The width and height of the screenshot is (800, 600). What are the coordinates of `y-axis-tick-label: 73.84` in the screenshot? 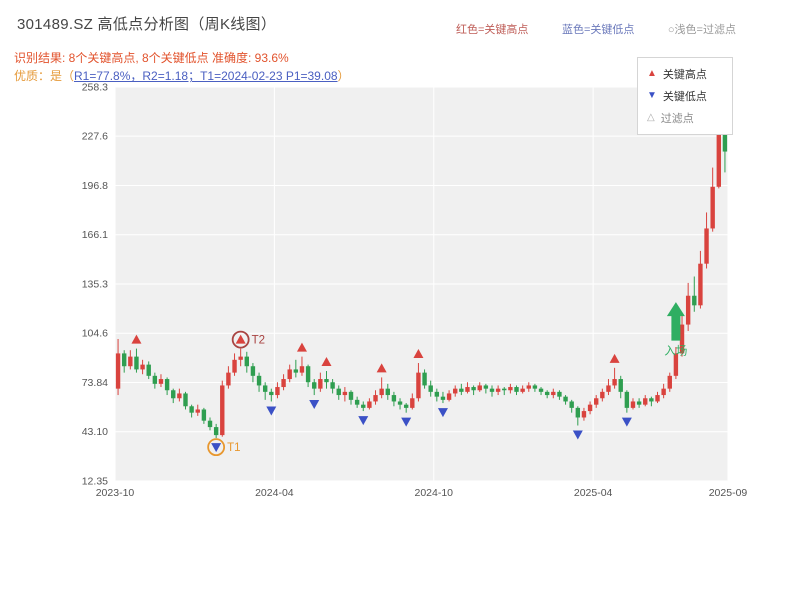 It's located at (95, 383).